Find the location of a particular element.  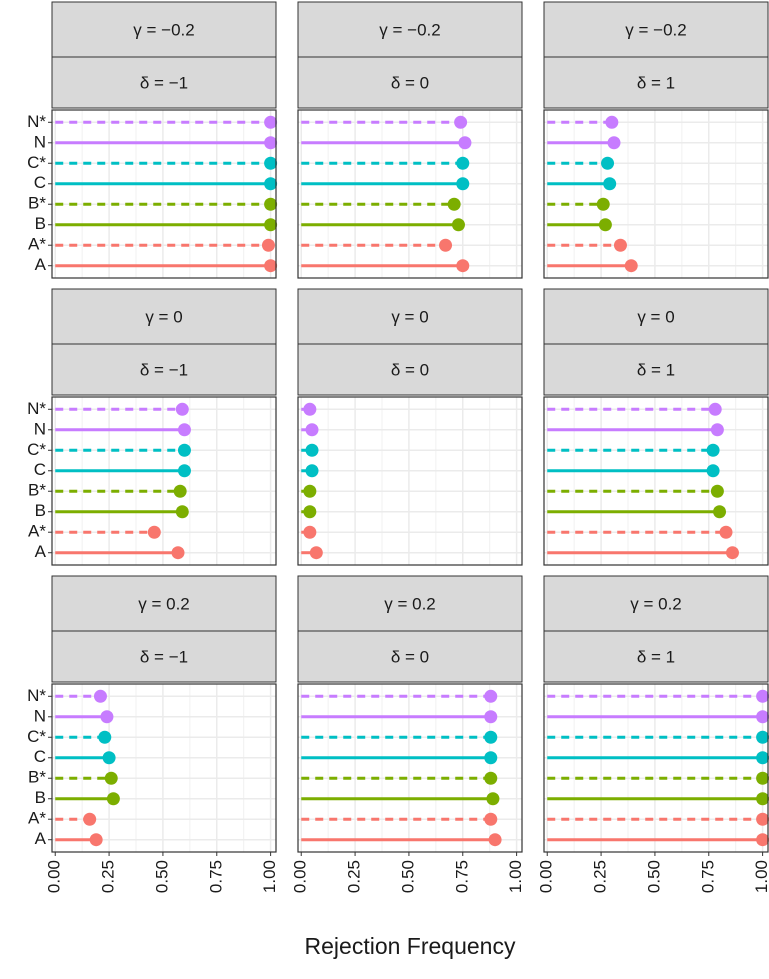

x-tick-label: 0.00 is located at coordinates (300, 876).